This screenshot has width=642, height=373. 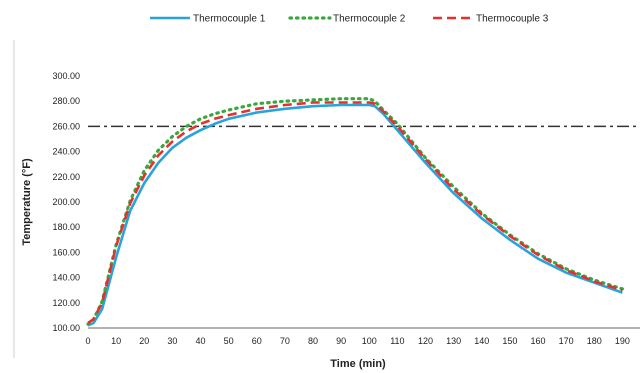 What do you see at coordinates (313, 341) in the screenshot?
I see `x-tick-label: 80` at bounding box center [313, 341].